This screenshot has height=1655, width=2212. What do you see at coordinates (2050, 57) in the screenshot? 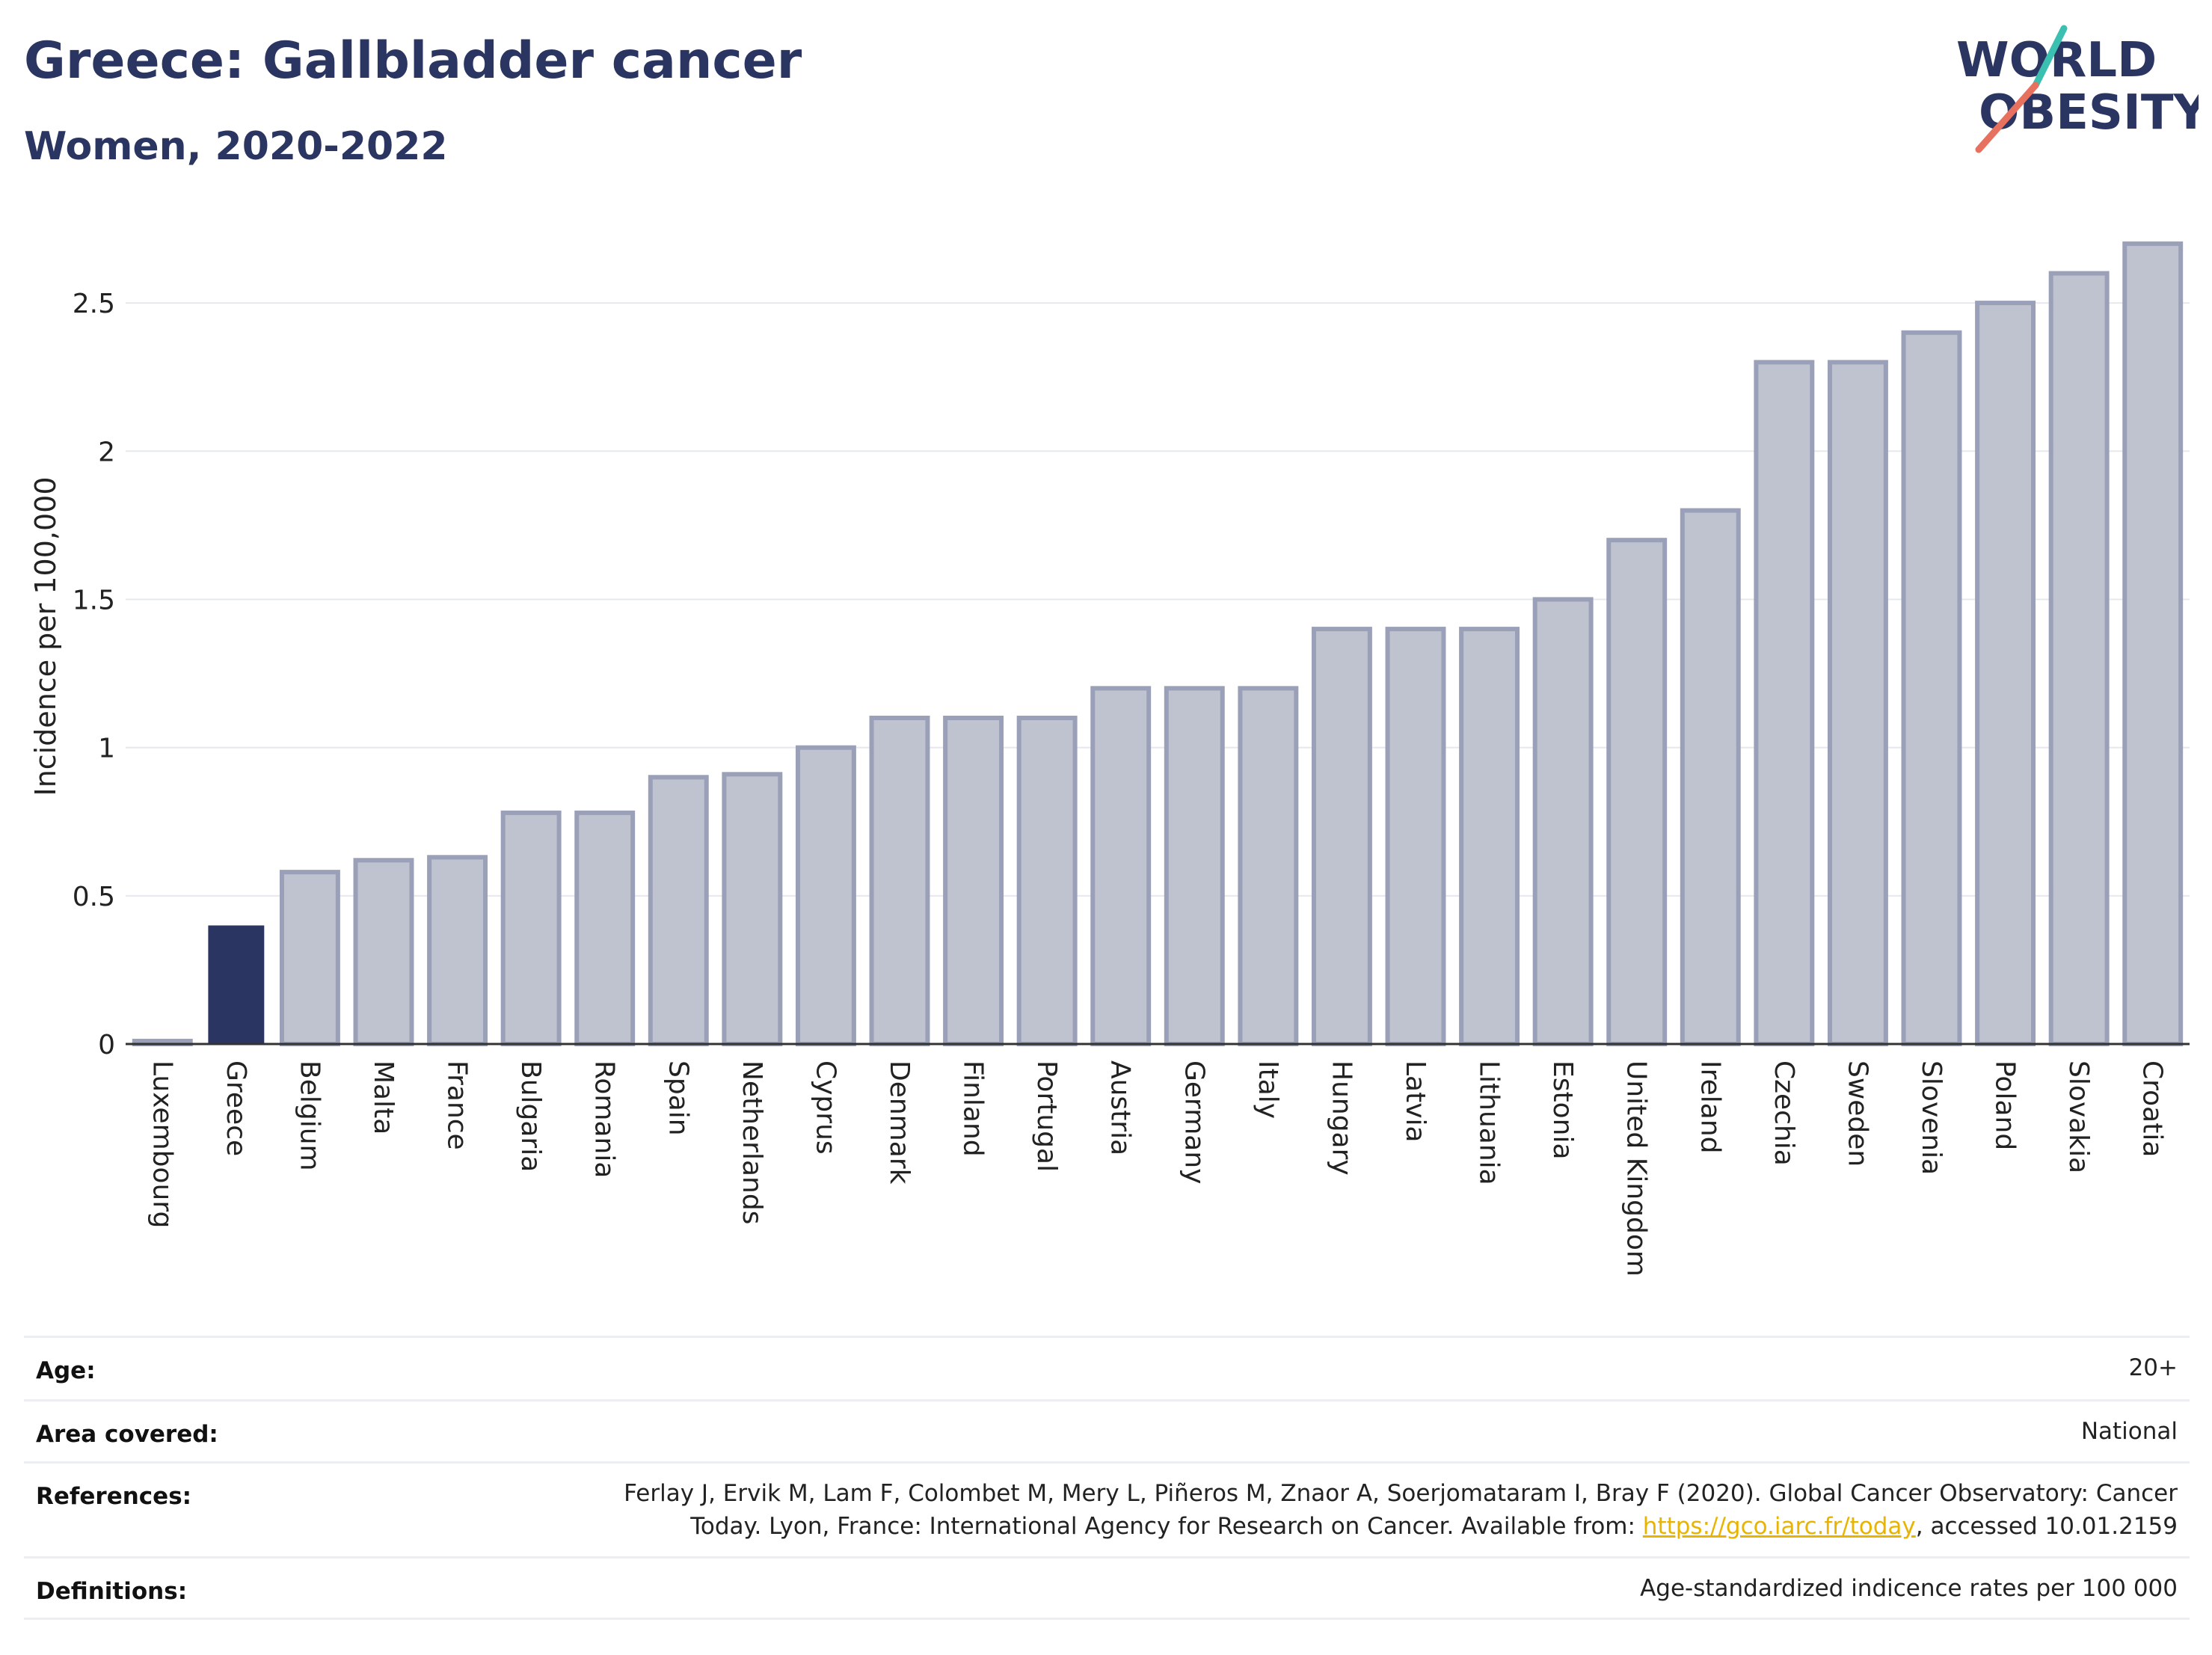
I see `logo-slash-teal` at bounding box center [2050, 57].